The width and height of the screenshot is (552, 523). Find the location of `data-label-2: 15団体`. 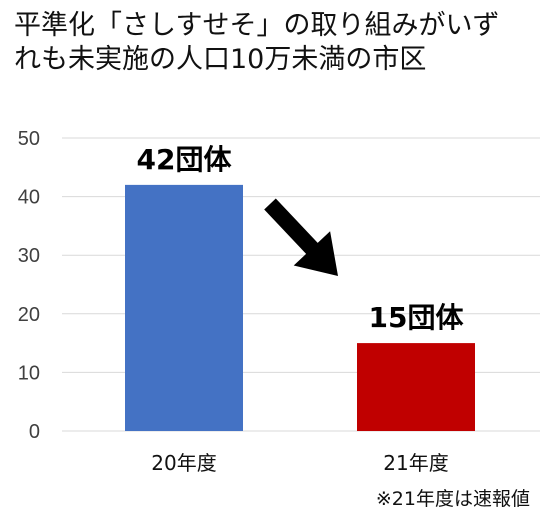

data-label-2: 15団体 is located at coordinates (417, 317).